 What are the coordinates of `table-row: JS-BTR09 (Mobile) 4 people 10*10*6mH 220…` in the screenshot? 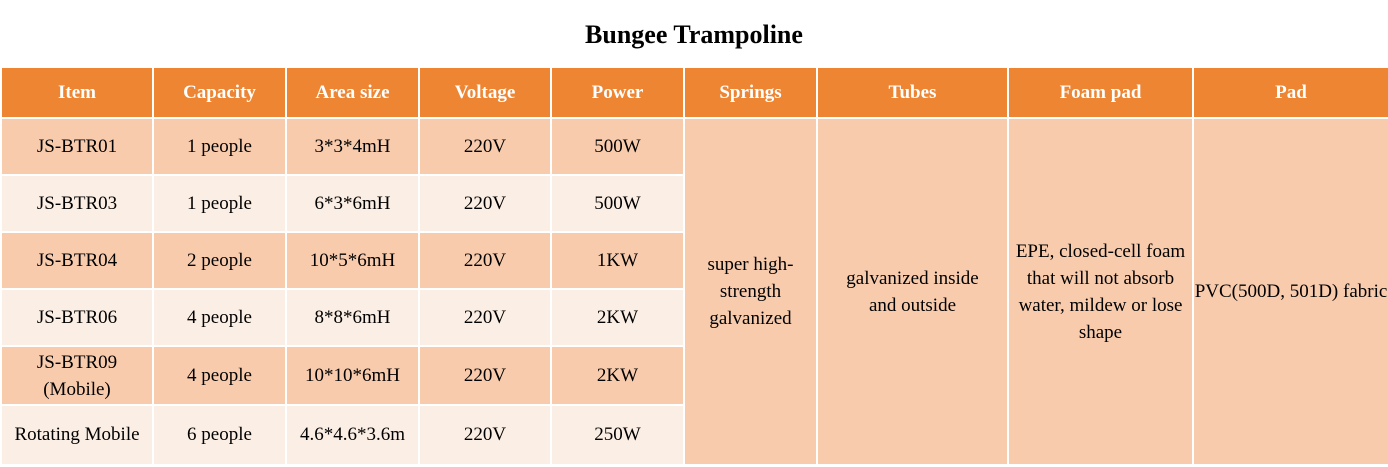 It's located at (694, 375).